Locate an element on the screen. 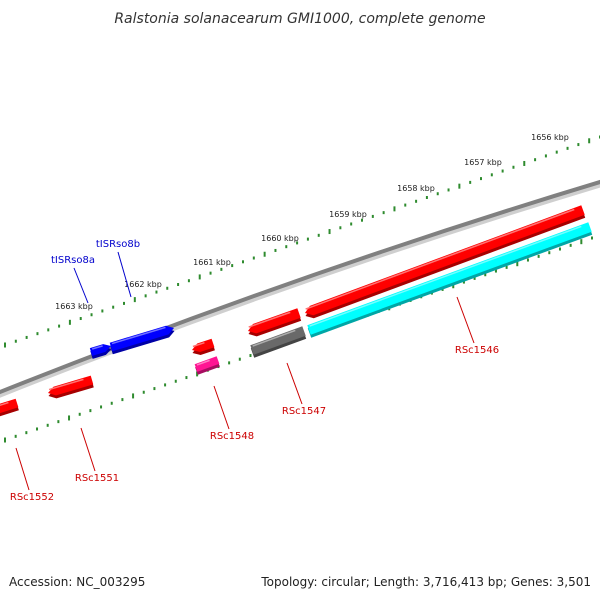 This screenshot has height=600, width=600. RSc1546-leader-line is located at coordinates (465, 320).